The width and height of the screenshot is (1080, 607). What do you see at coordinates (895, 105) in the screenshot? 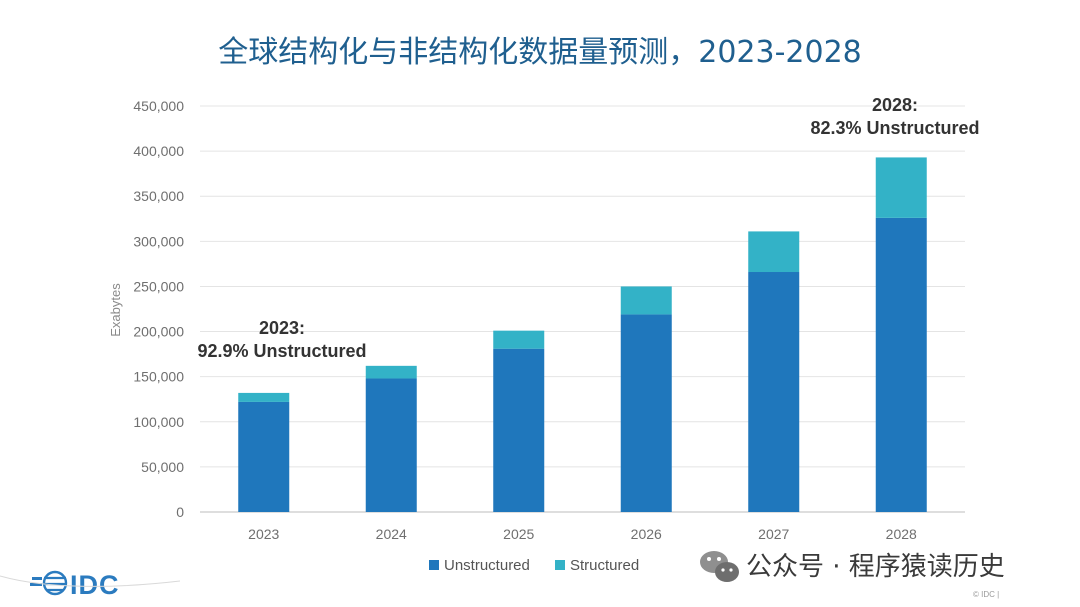
I see `annotation-2028-year: 2028:` at bounding box center [895, 105].